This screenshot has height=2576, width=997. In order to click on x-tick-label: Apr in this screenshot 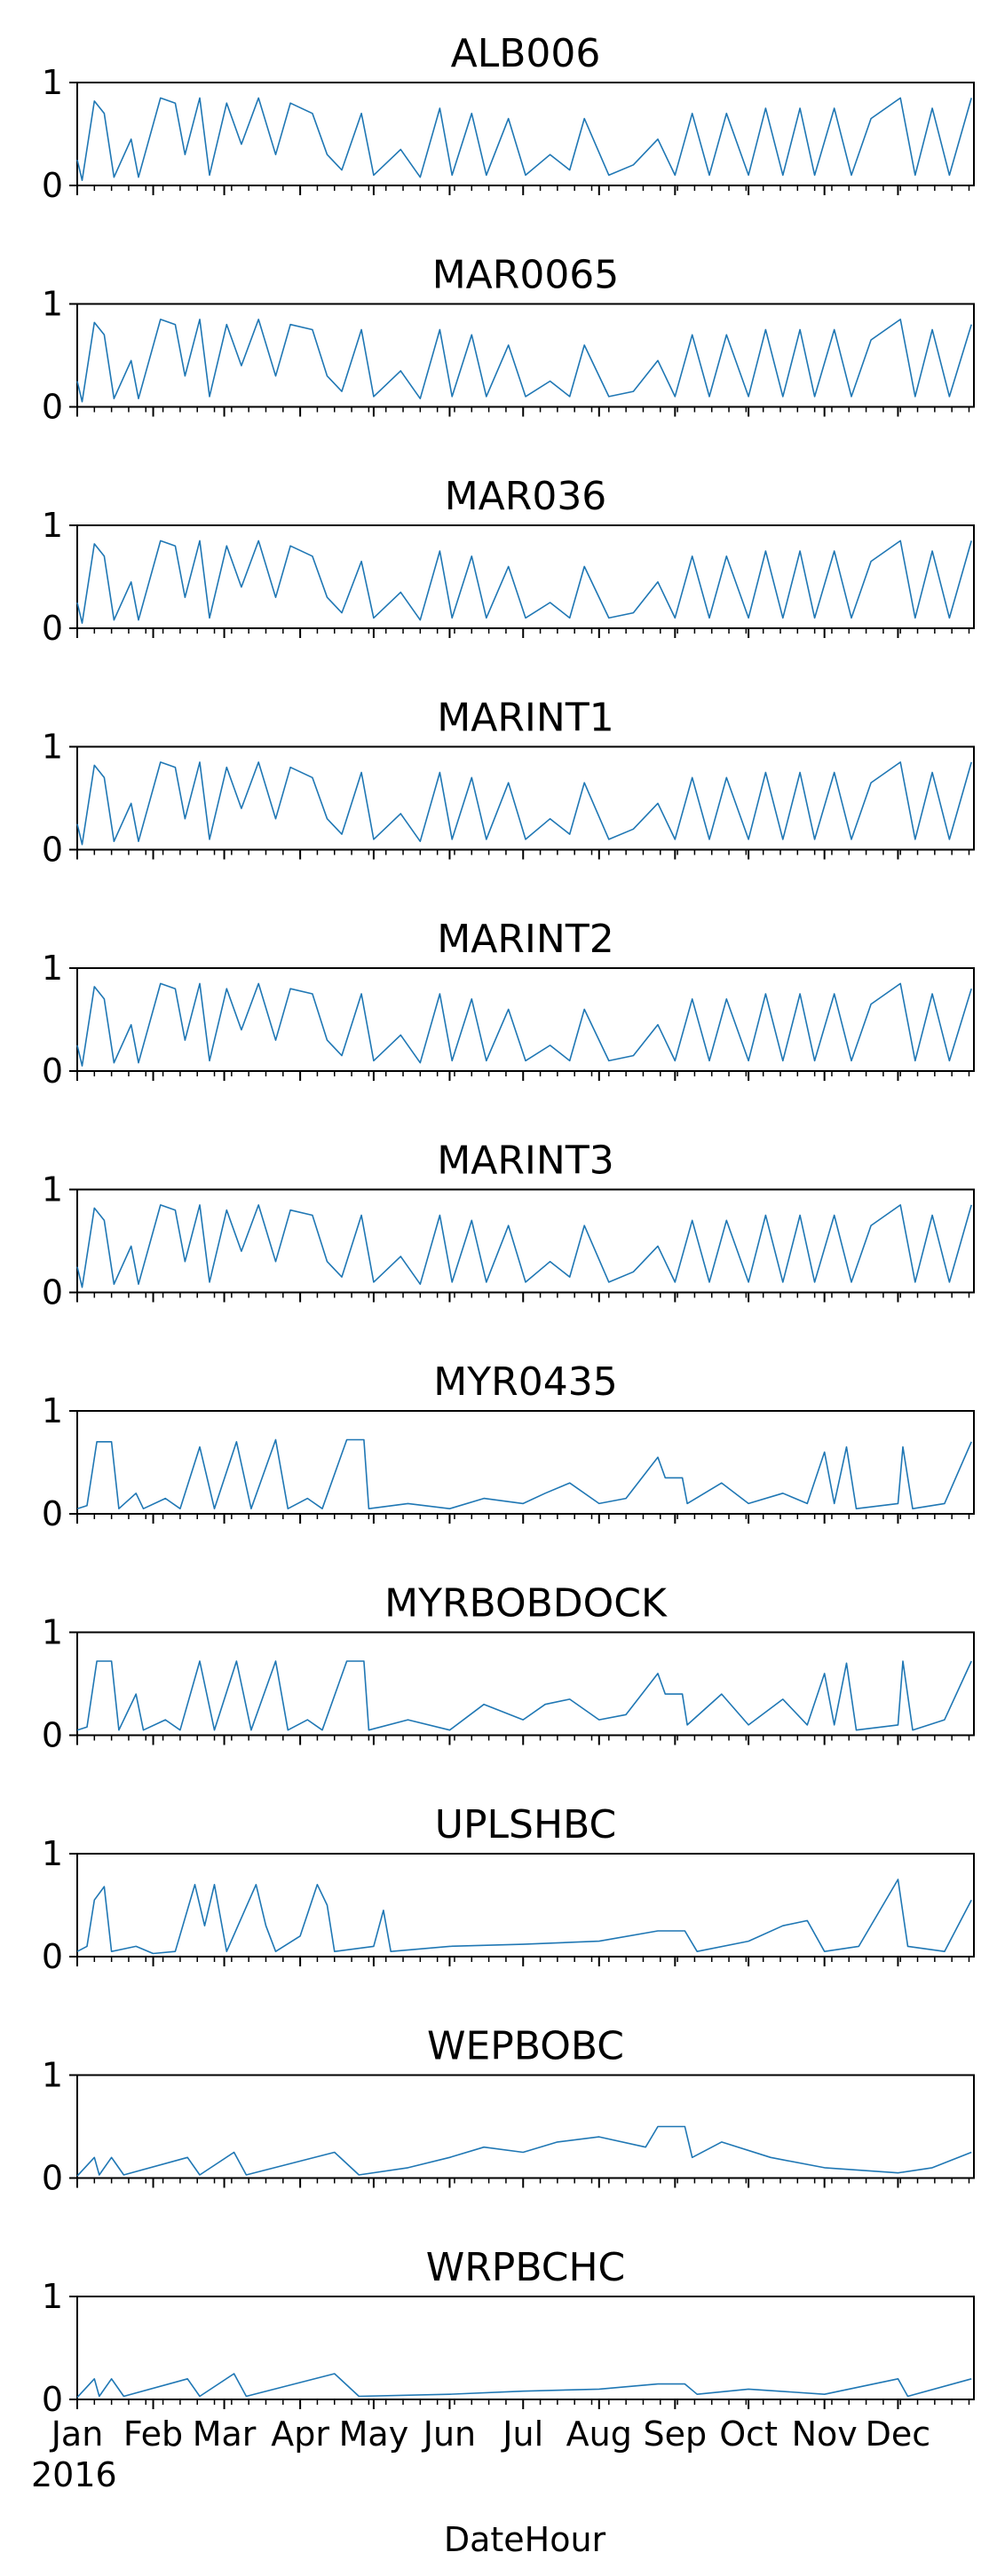, I will do `click(300, 2434)`.